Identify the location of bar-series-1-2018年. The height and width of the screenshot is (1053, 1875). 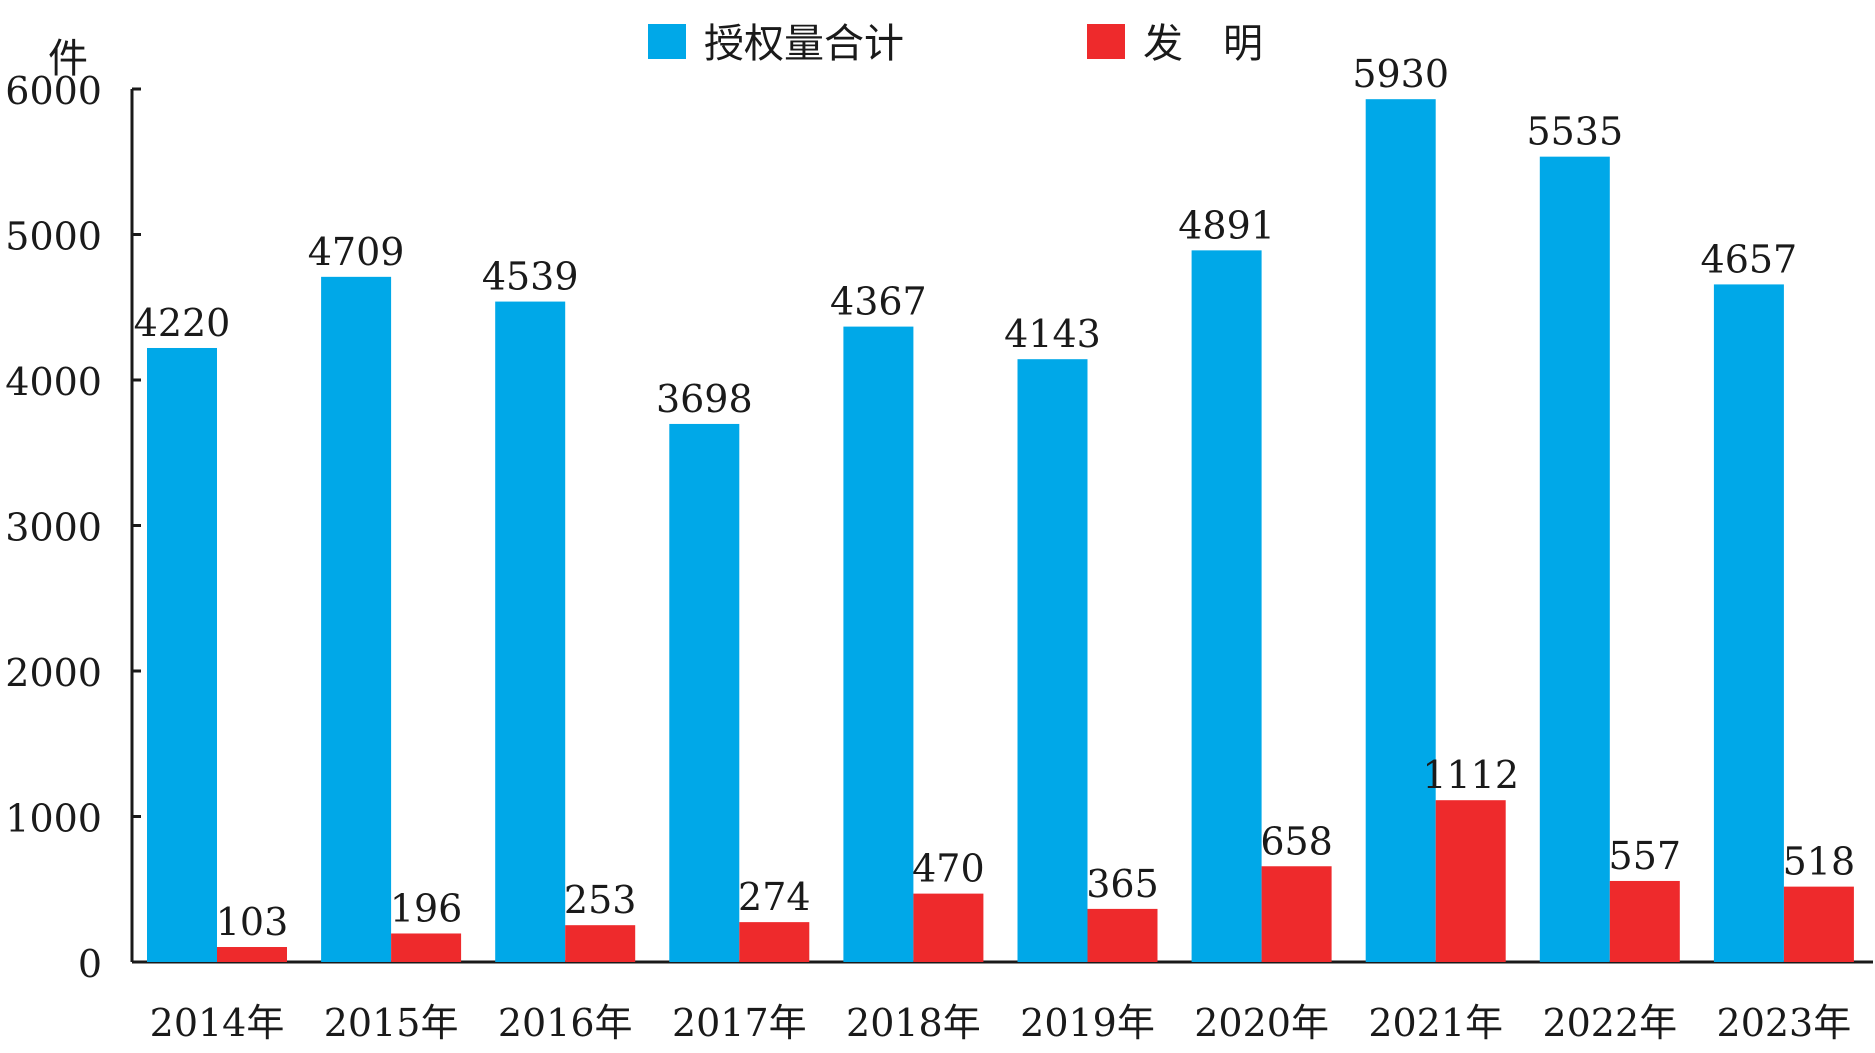
(878, 644).